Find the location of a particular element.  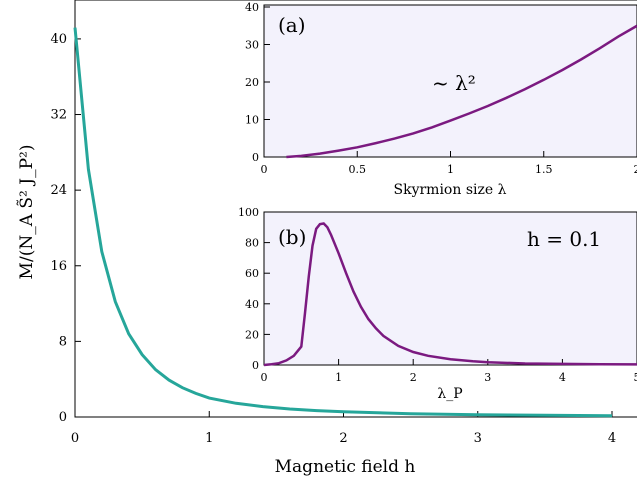

main-x-tick-label: 1 is located at coordinates (209, 438).